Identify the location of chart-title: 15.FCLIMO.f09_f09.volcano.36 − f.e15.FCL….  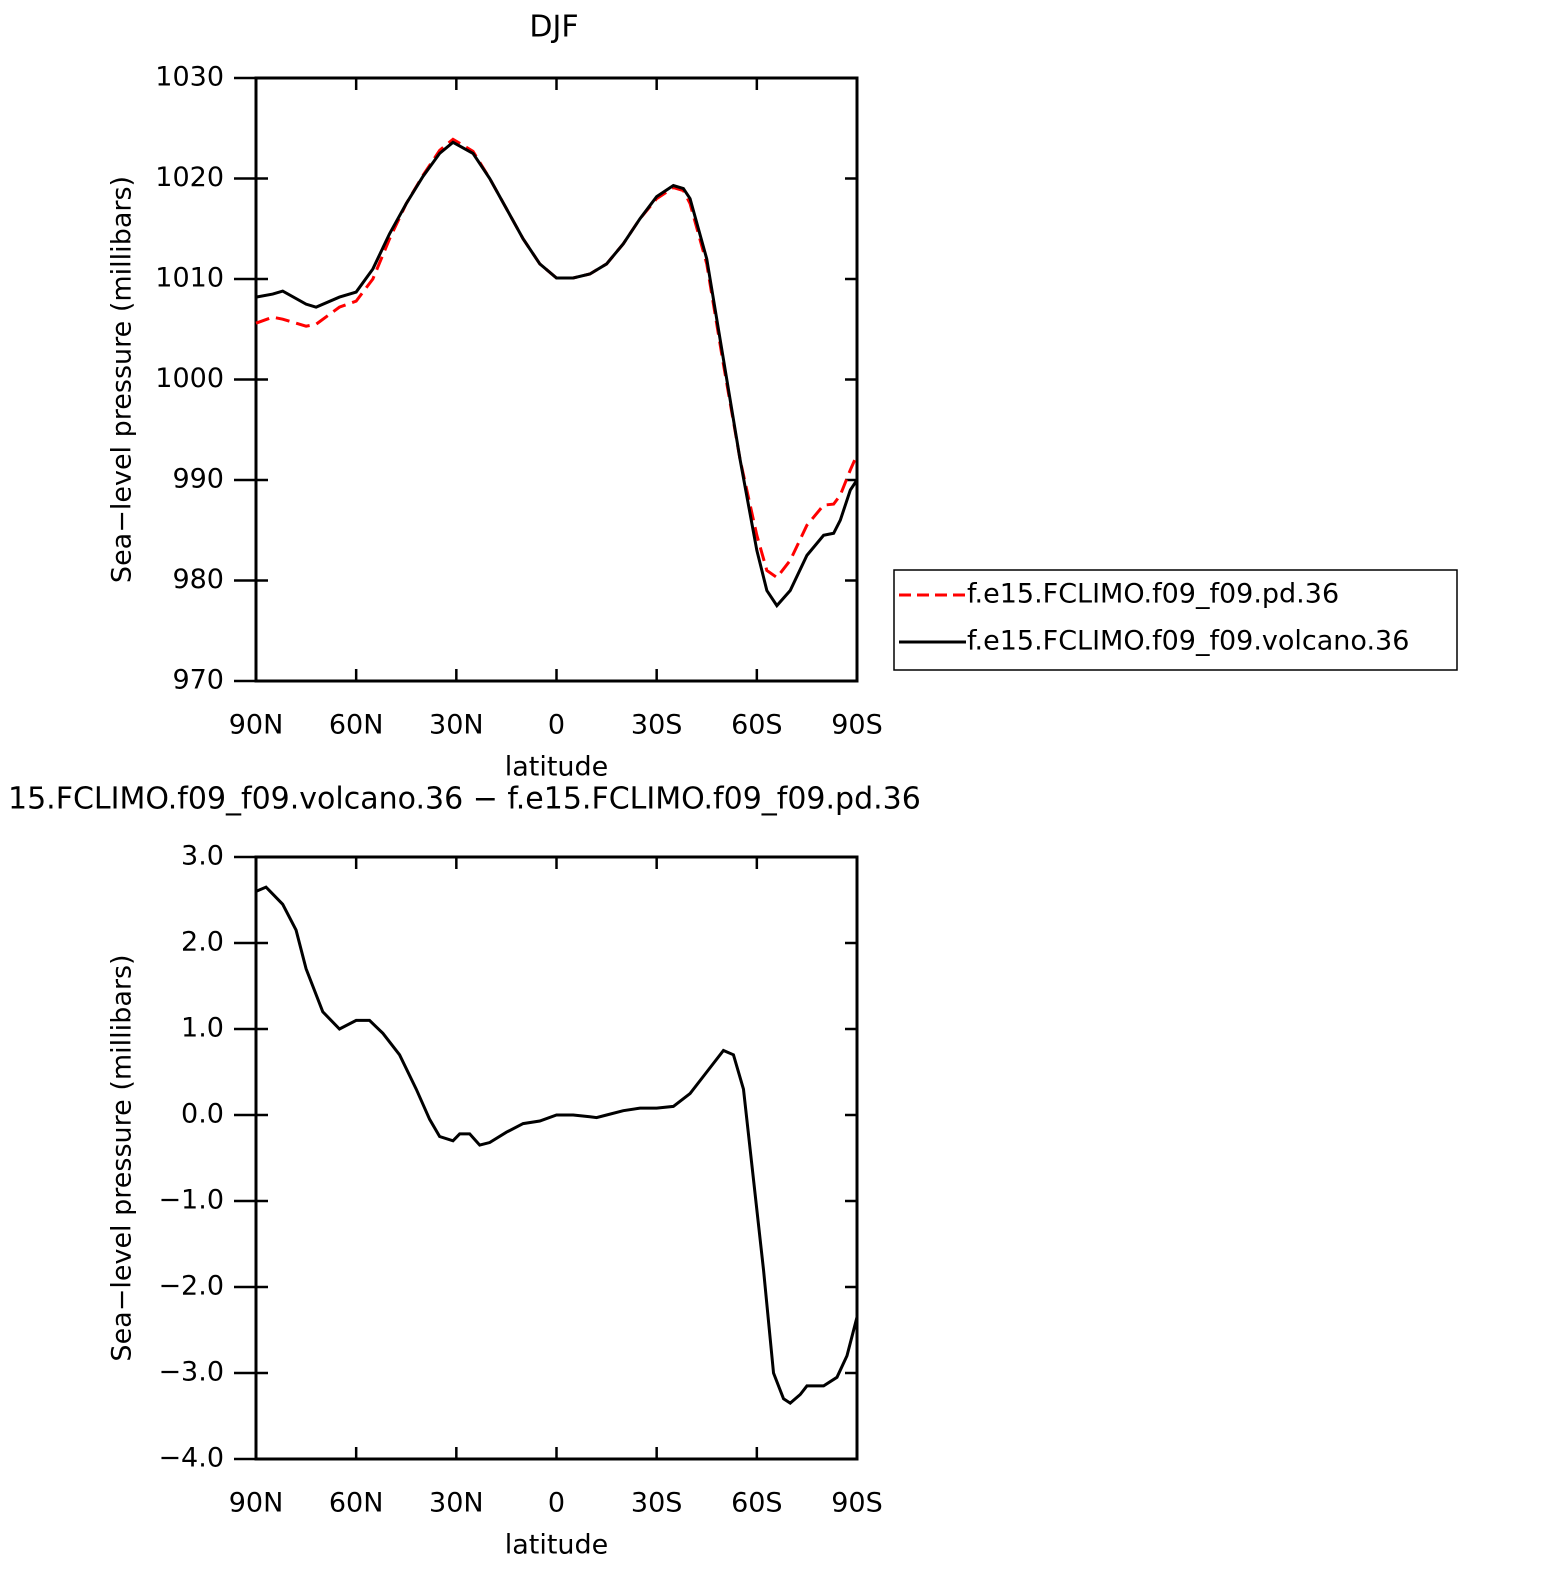
(464, 799).